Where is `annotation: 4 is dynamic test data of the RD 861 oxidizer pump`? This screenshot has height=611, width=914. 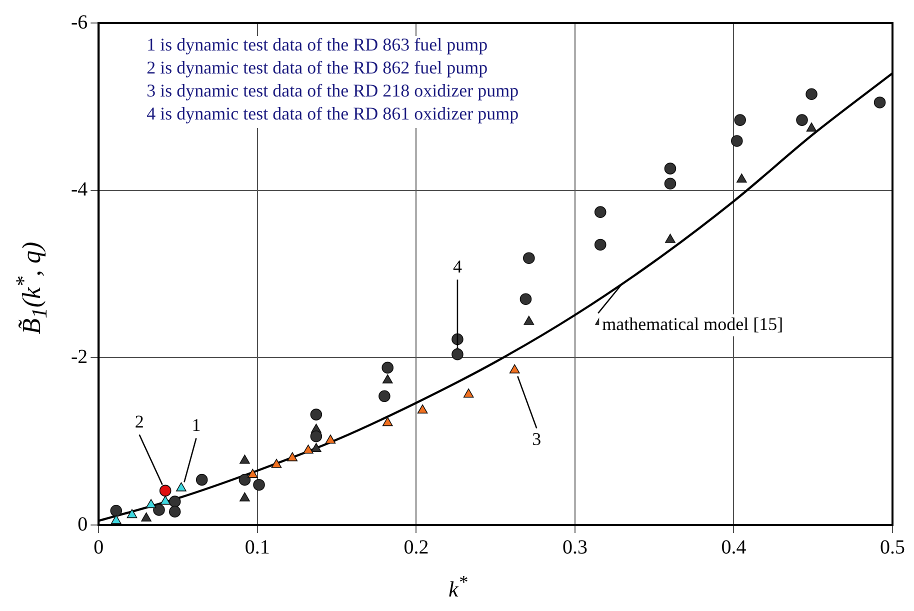 annotation: 4 is dynamic test data of the RD 861 oxidizer pump is located at coordinates (332, 114).